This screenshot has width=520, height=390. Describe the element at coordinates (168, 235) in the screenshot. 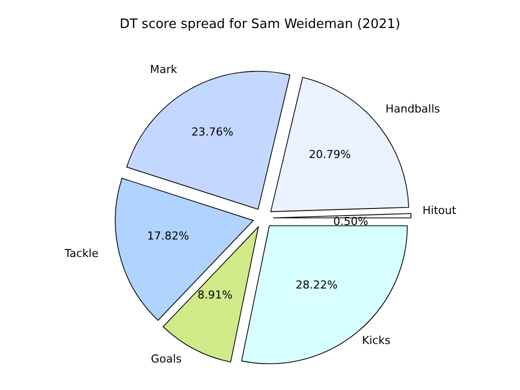

I see `data-label: 17.82%` at that location.